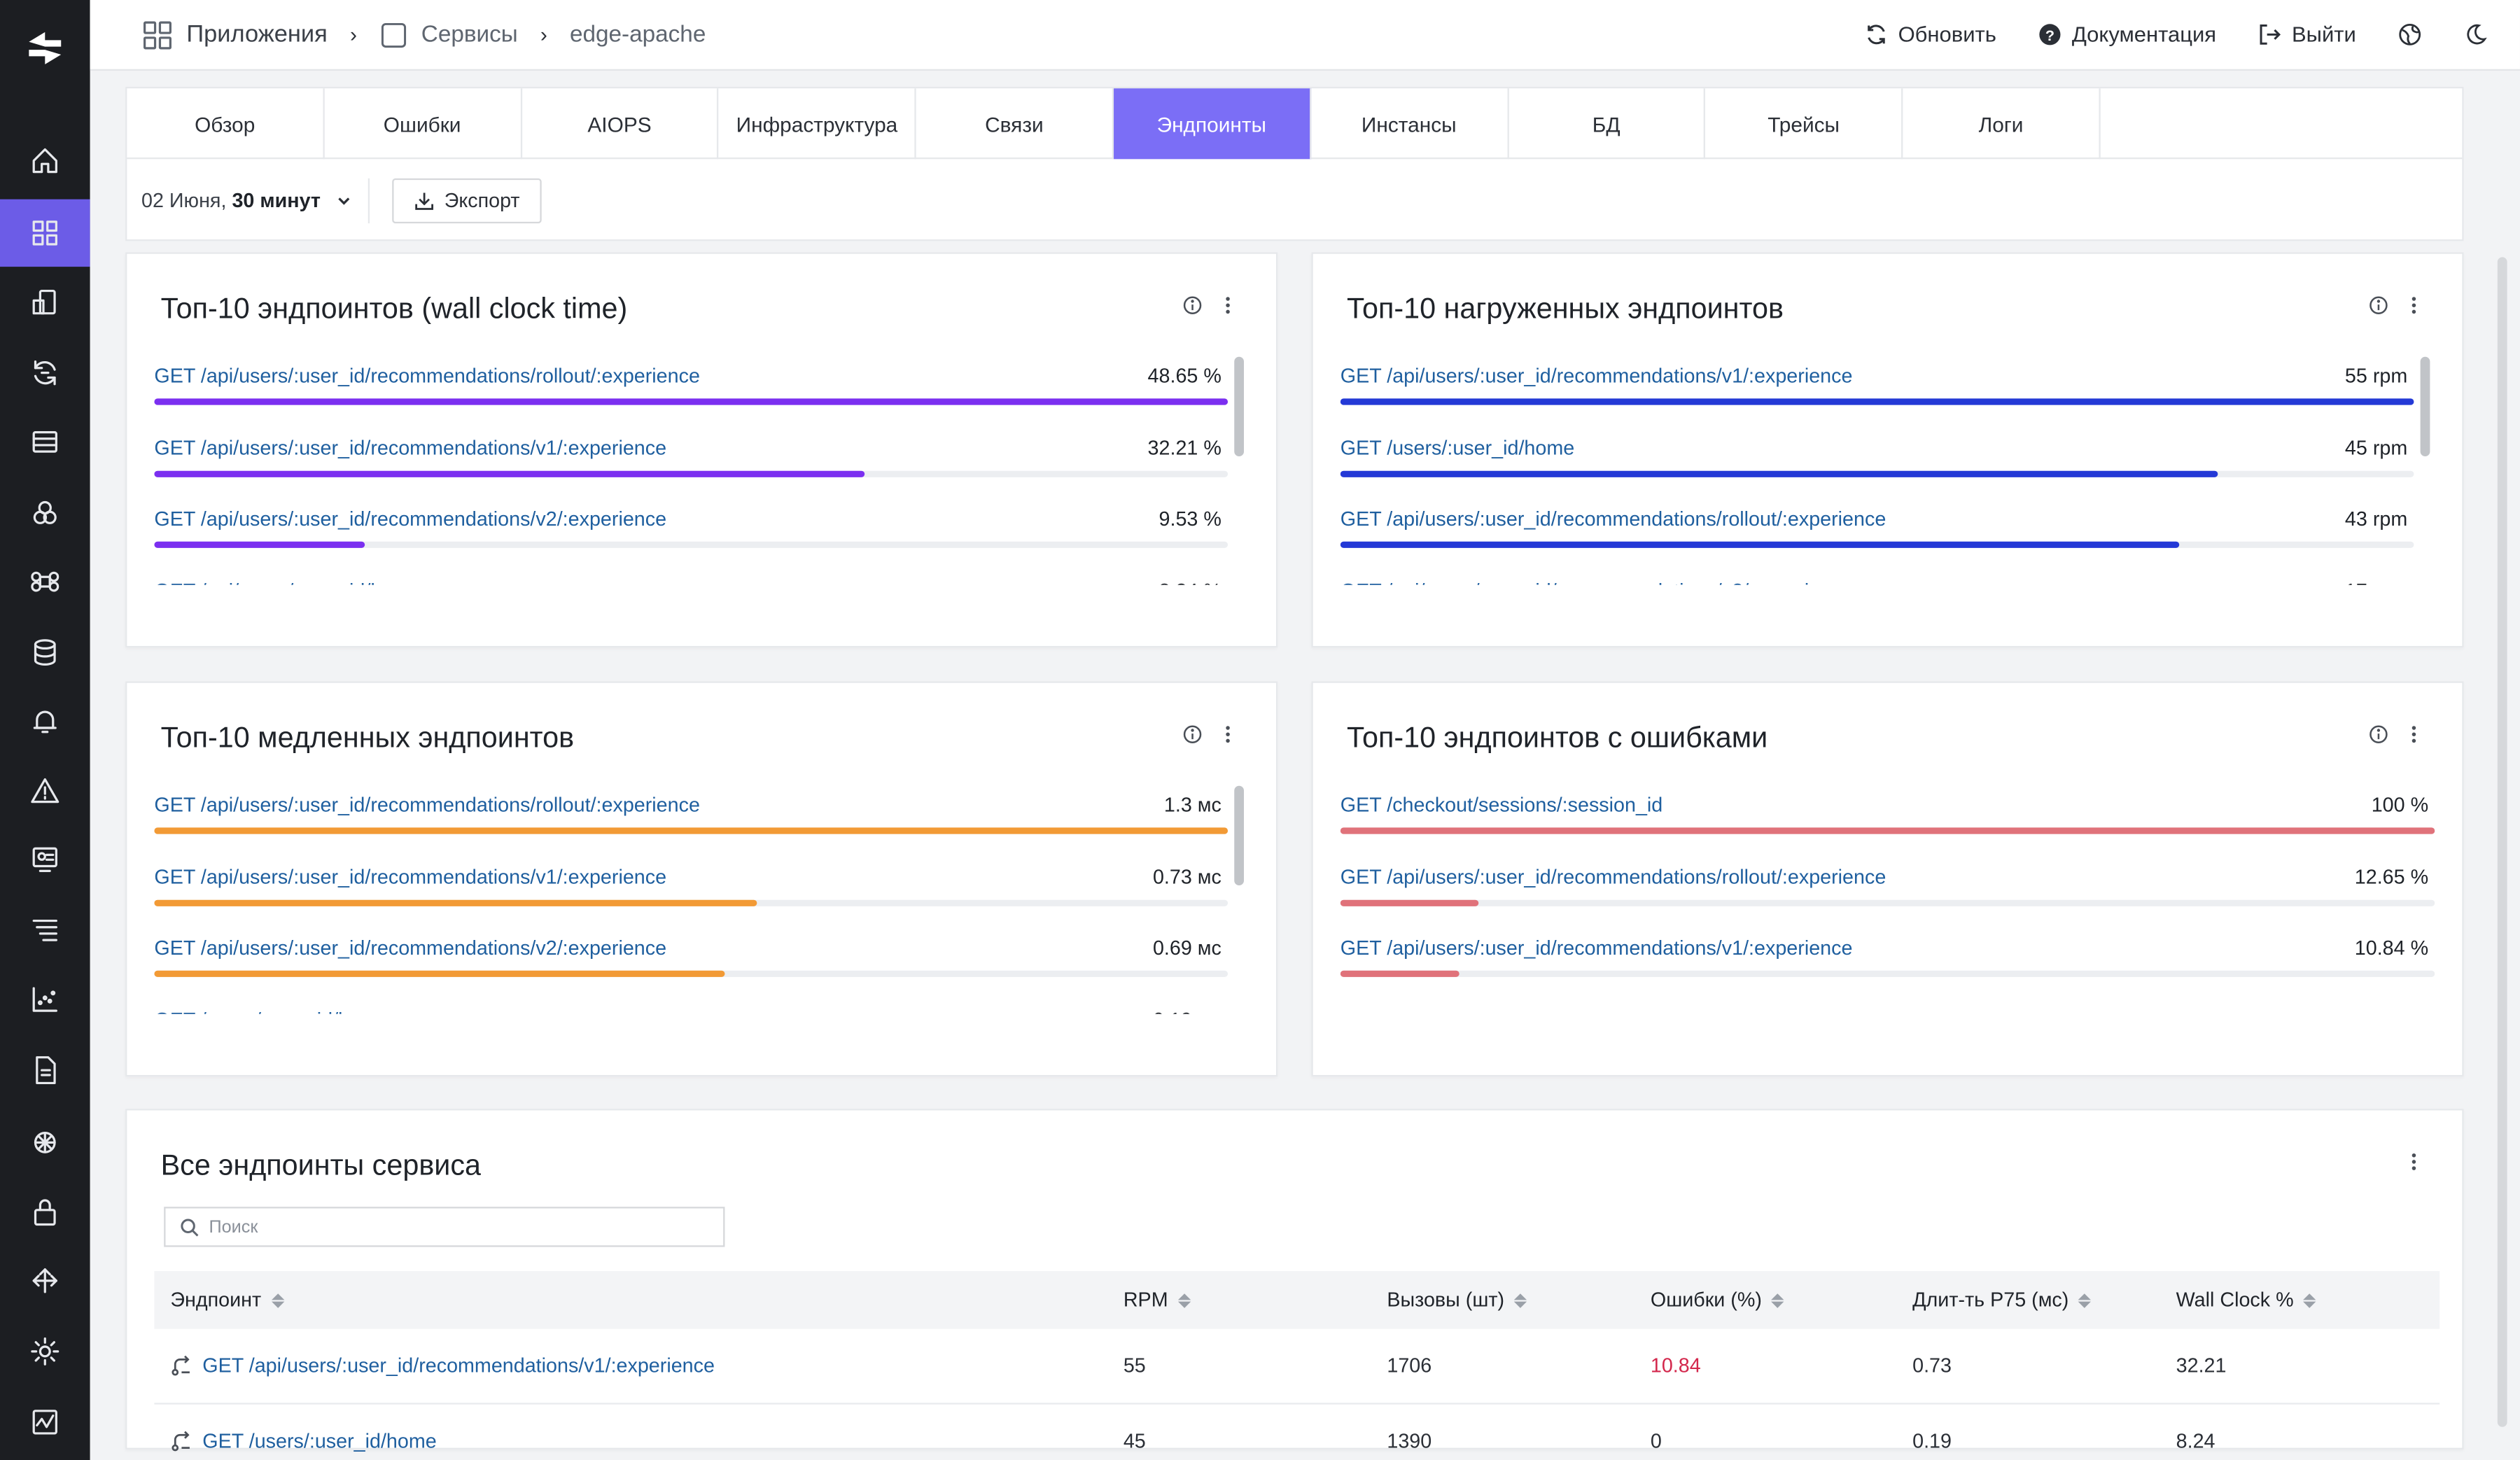  I want to click on endpoint-link: GET /checkout/sessions/:session_id, so click(1501, 805).